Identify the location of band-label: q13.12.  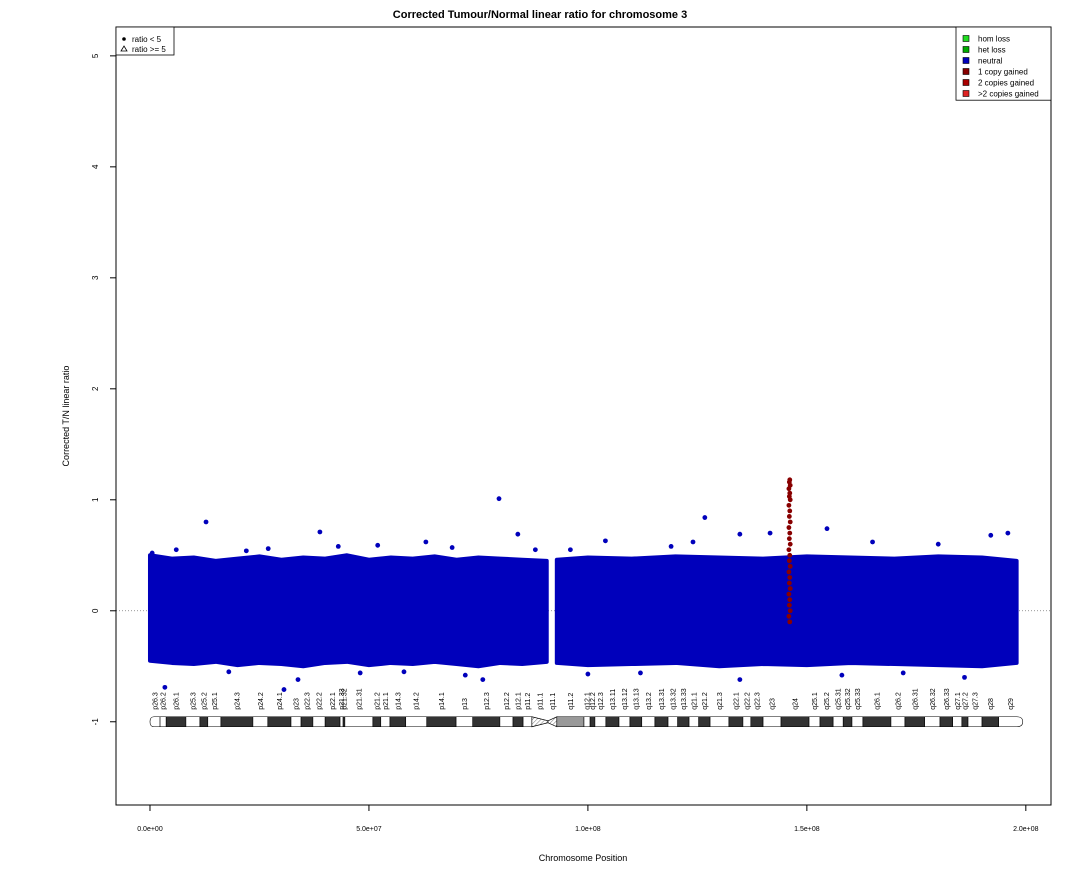
(625, 699).